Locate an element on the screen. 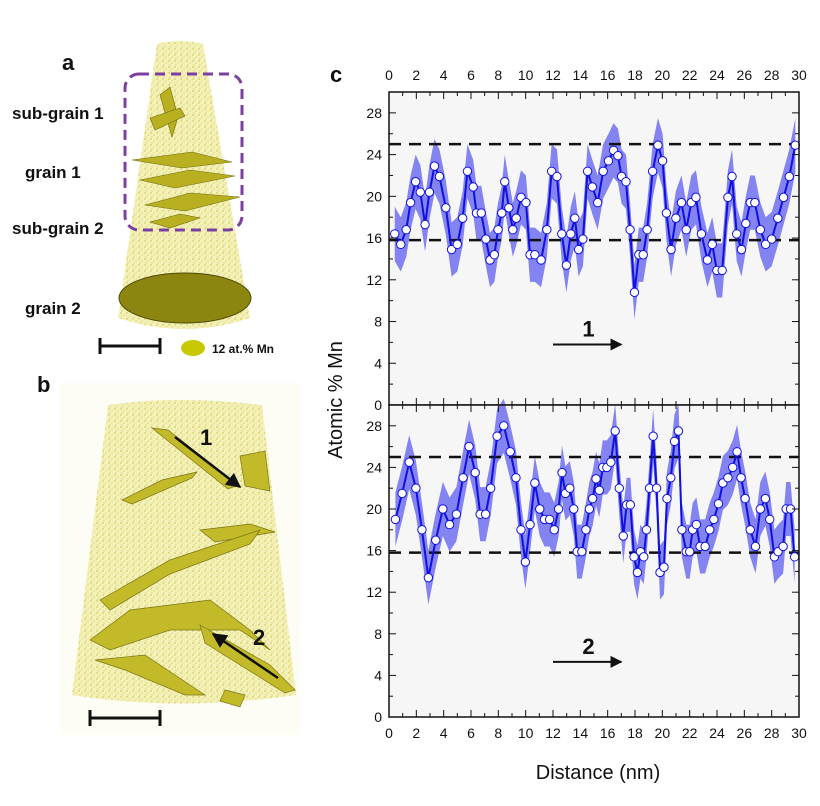  x-tick-label: 12 is located at coordinates (553, 733).